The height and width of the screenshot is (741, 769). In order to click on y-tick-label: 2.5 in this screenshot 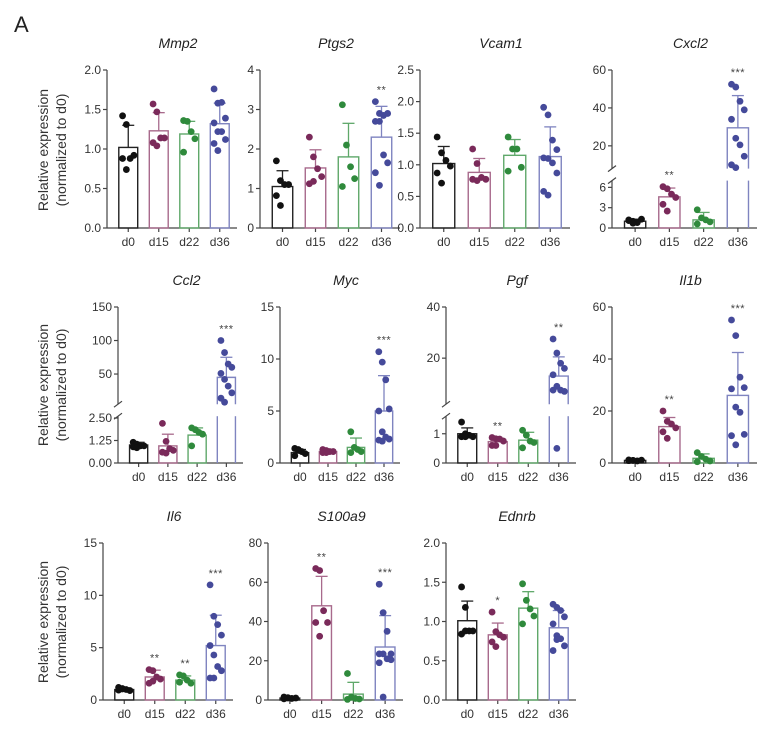, I will do `click(405, 70)`.